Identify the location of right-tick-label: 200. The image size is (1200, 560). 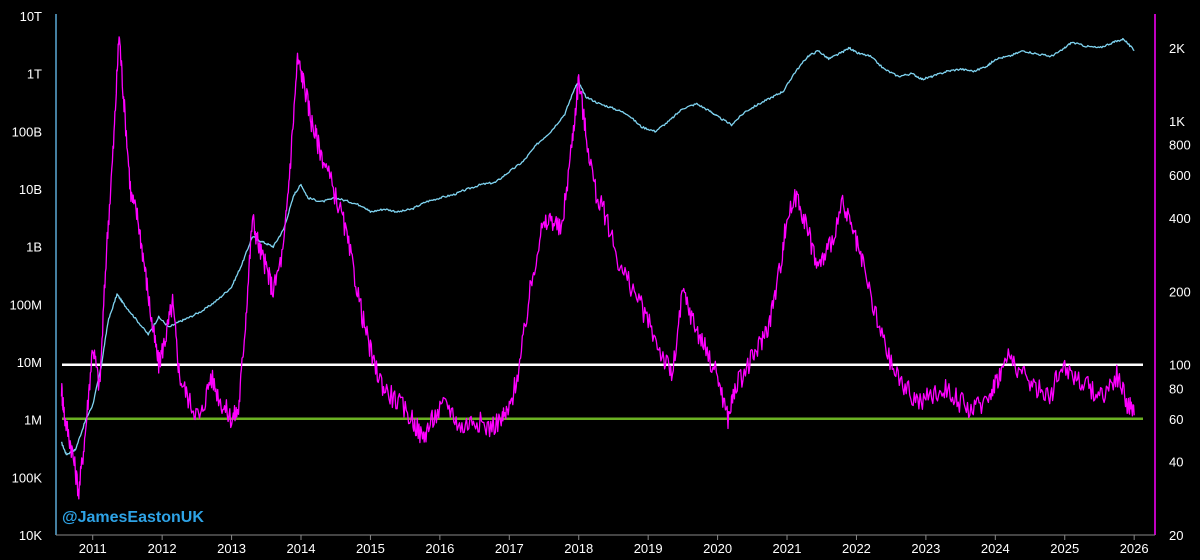
(1180, 291).